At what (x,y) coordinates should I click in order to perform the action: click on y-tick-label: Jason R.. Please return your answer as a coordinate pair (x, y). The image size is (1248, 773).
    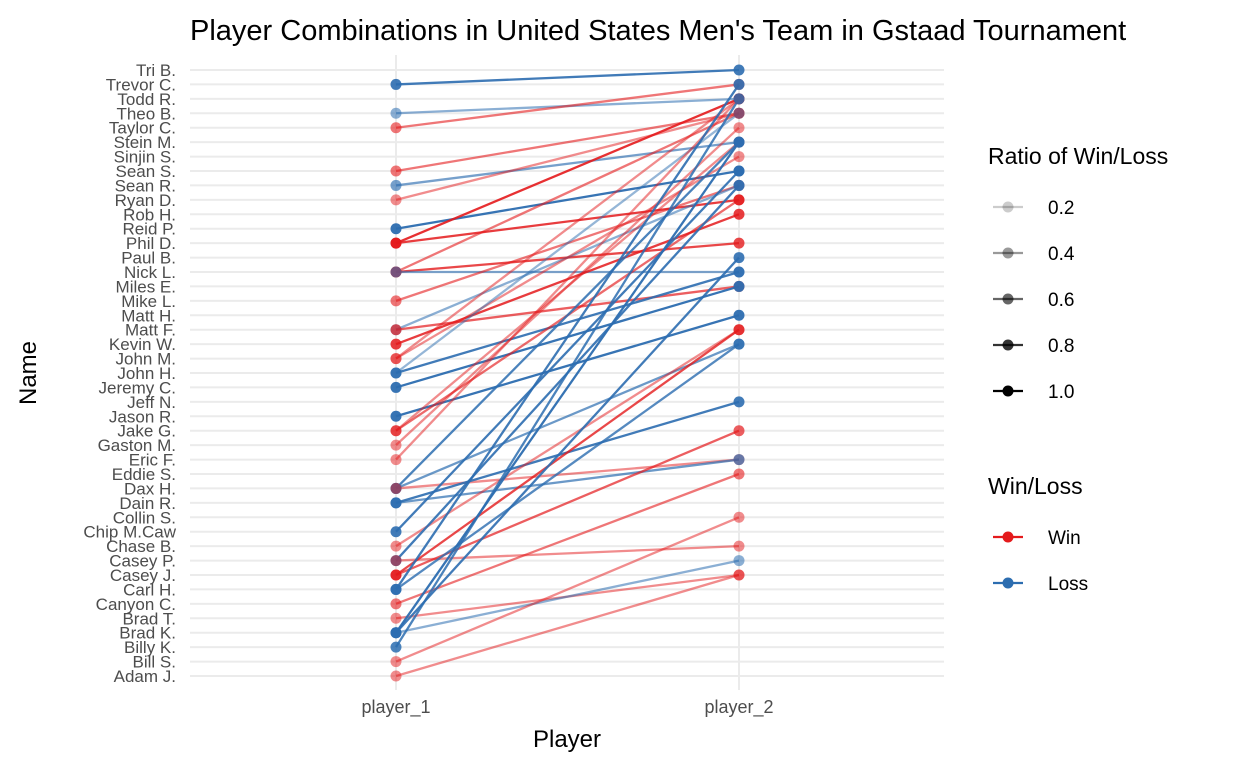
    Looking at the image, I should click on (142, 416).